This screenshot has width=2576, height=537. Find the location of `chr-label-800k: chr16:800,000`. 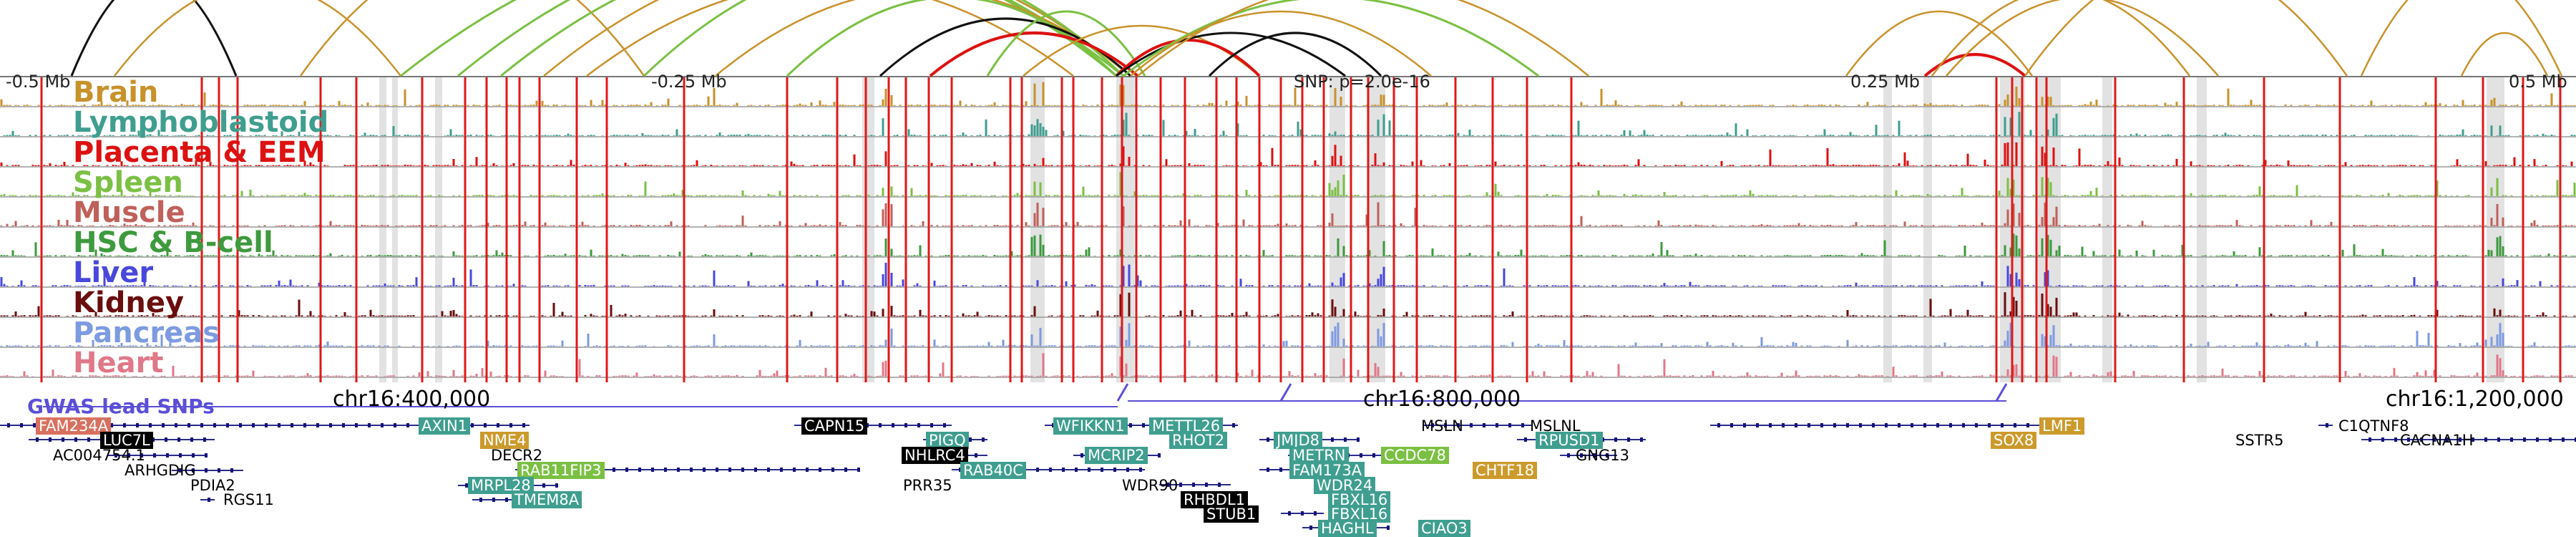

chr-label-800k: chr16:800,000 is located at coordinates (1442, 399).